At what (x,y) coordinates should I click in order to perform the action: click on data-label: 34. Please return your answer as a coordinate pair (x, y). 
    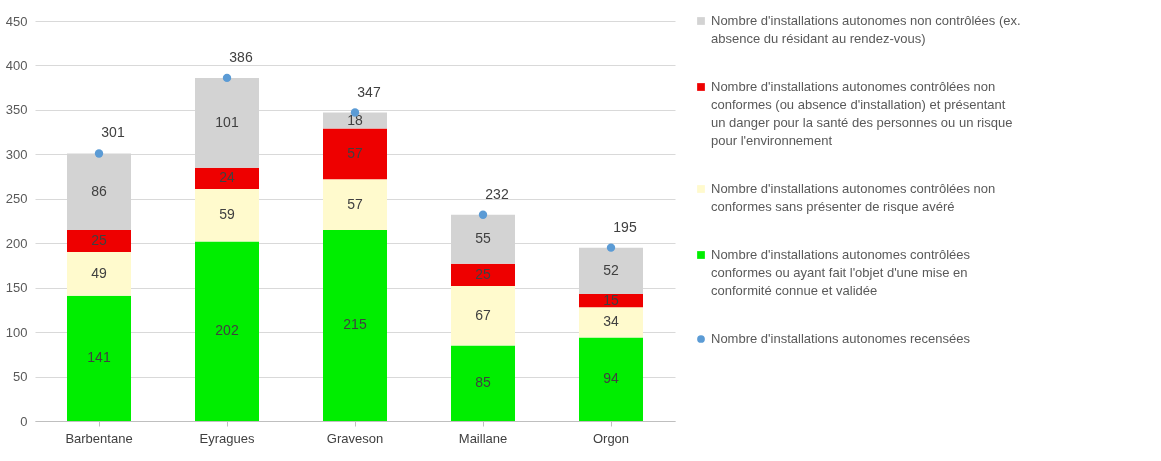
    Looking at the image, I should click on (611, 321).